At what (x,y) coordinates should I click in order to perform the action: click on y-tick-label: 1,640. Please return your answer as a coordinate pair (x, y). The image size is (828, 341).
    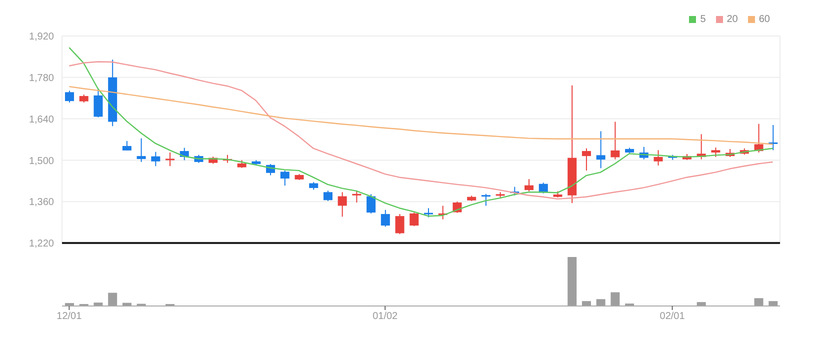
    Looking at the image, I should click on (41, 120).